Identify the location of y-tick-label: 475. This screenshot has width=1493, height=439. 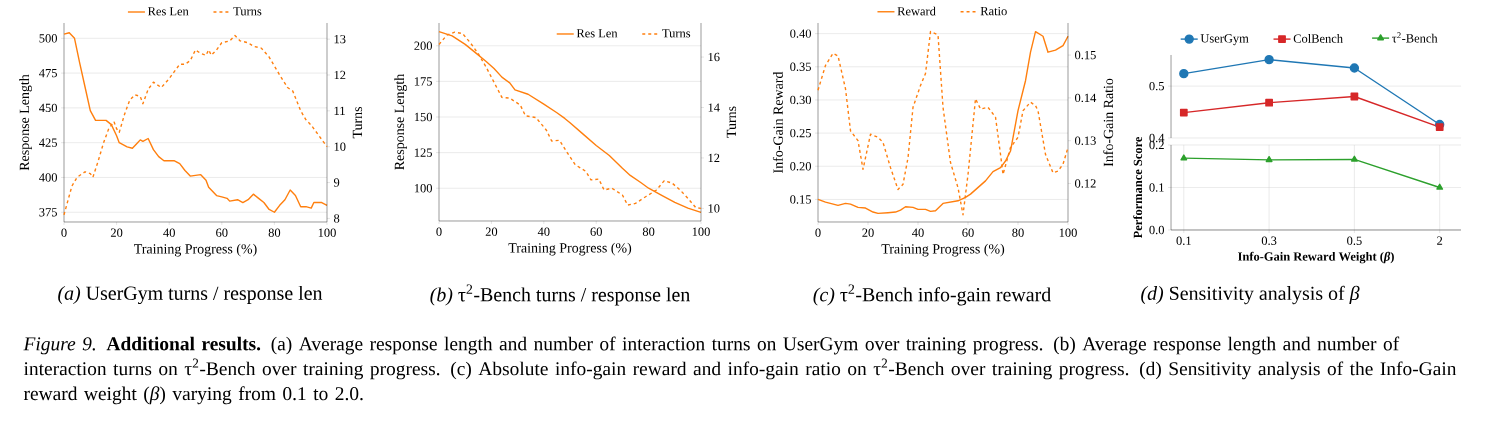
(48, 73).